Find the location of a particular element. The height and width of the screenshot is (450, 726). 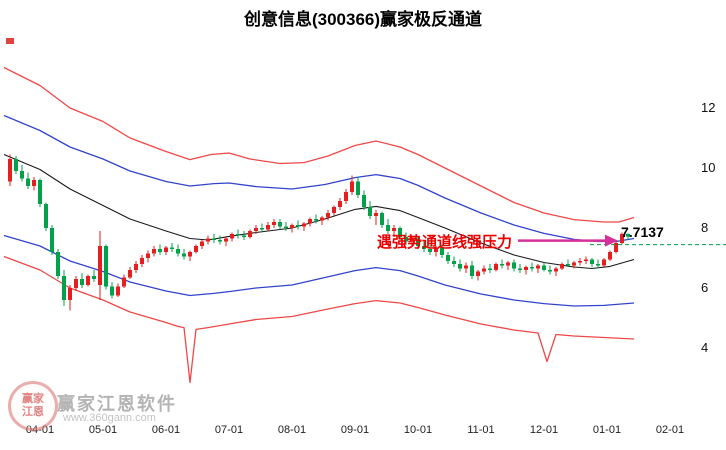

logo-text: 赢家 江恩 is located at coordinates (33, 405).